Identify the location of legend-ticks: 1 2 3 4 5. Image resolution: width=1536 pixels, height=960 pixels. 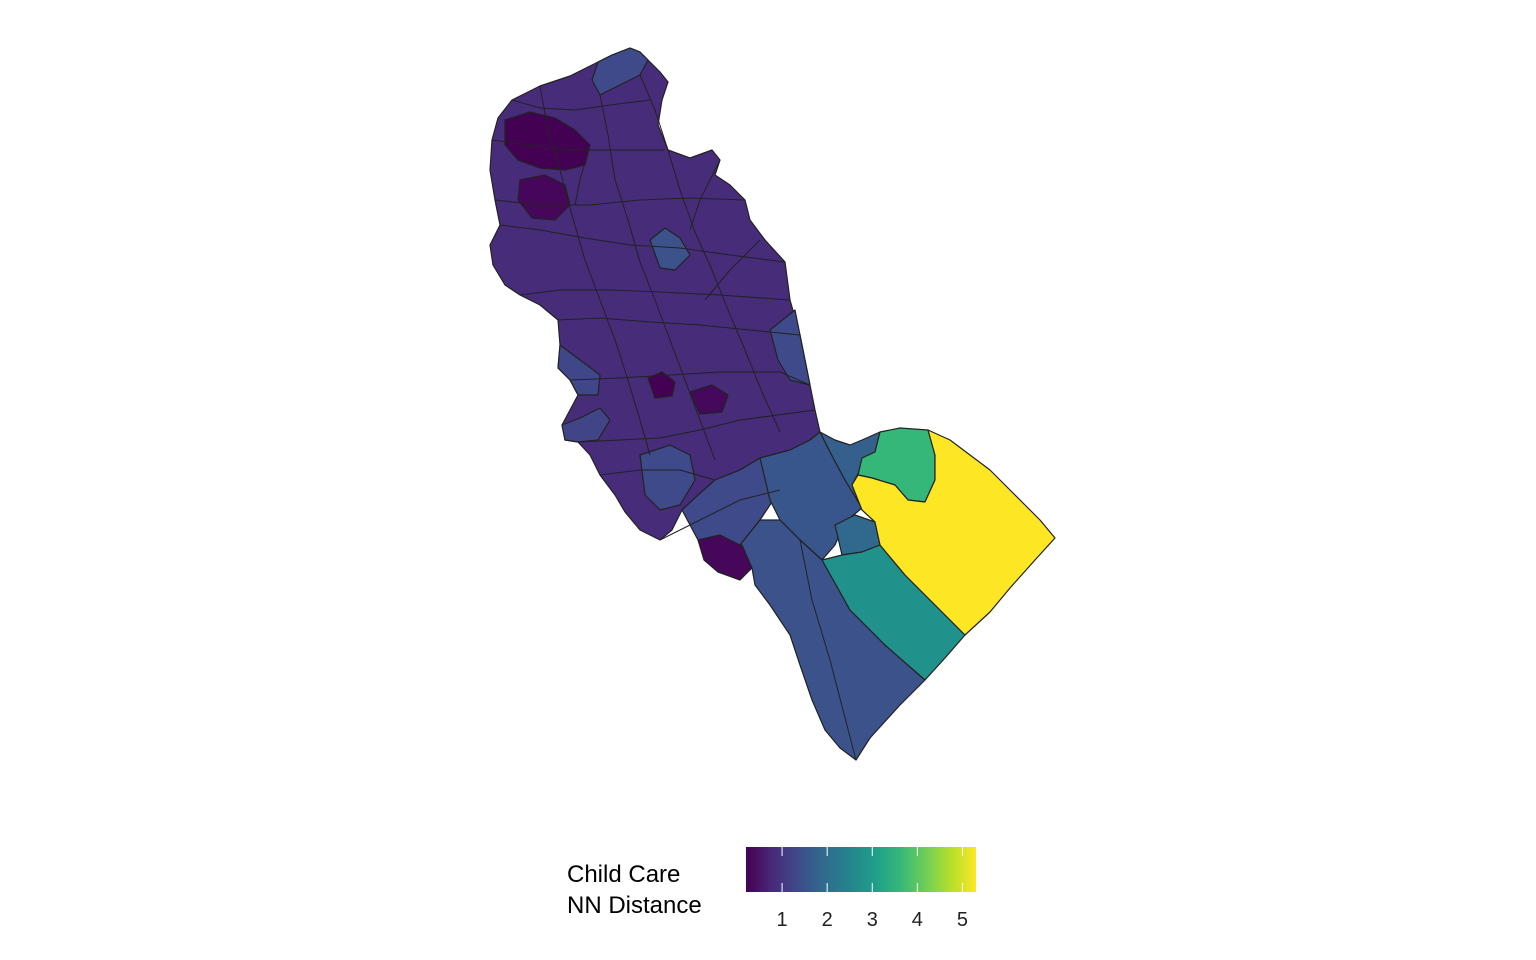
(872, 889).